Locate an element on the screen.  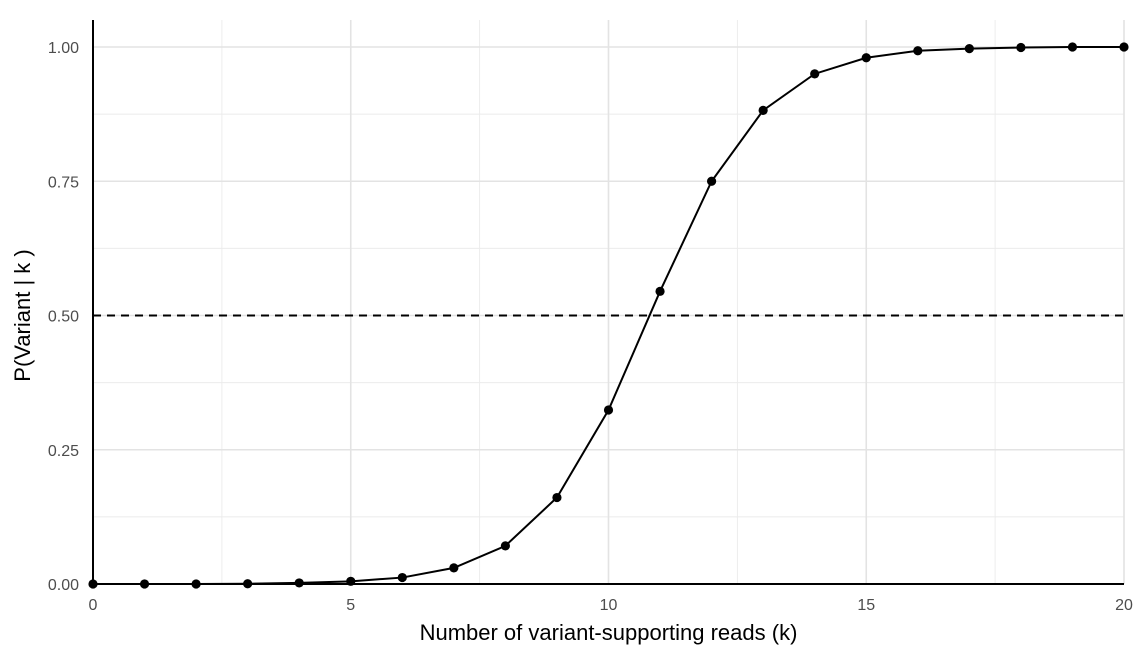
y-axis-title: P(Variant | k ) is located at coordinates (22, 315).